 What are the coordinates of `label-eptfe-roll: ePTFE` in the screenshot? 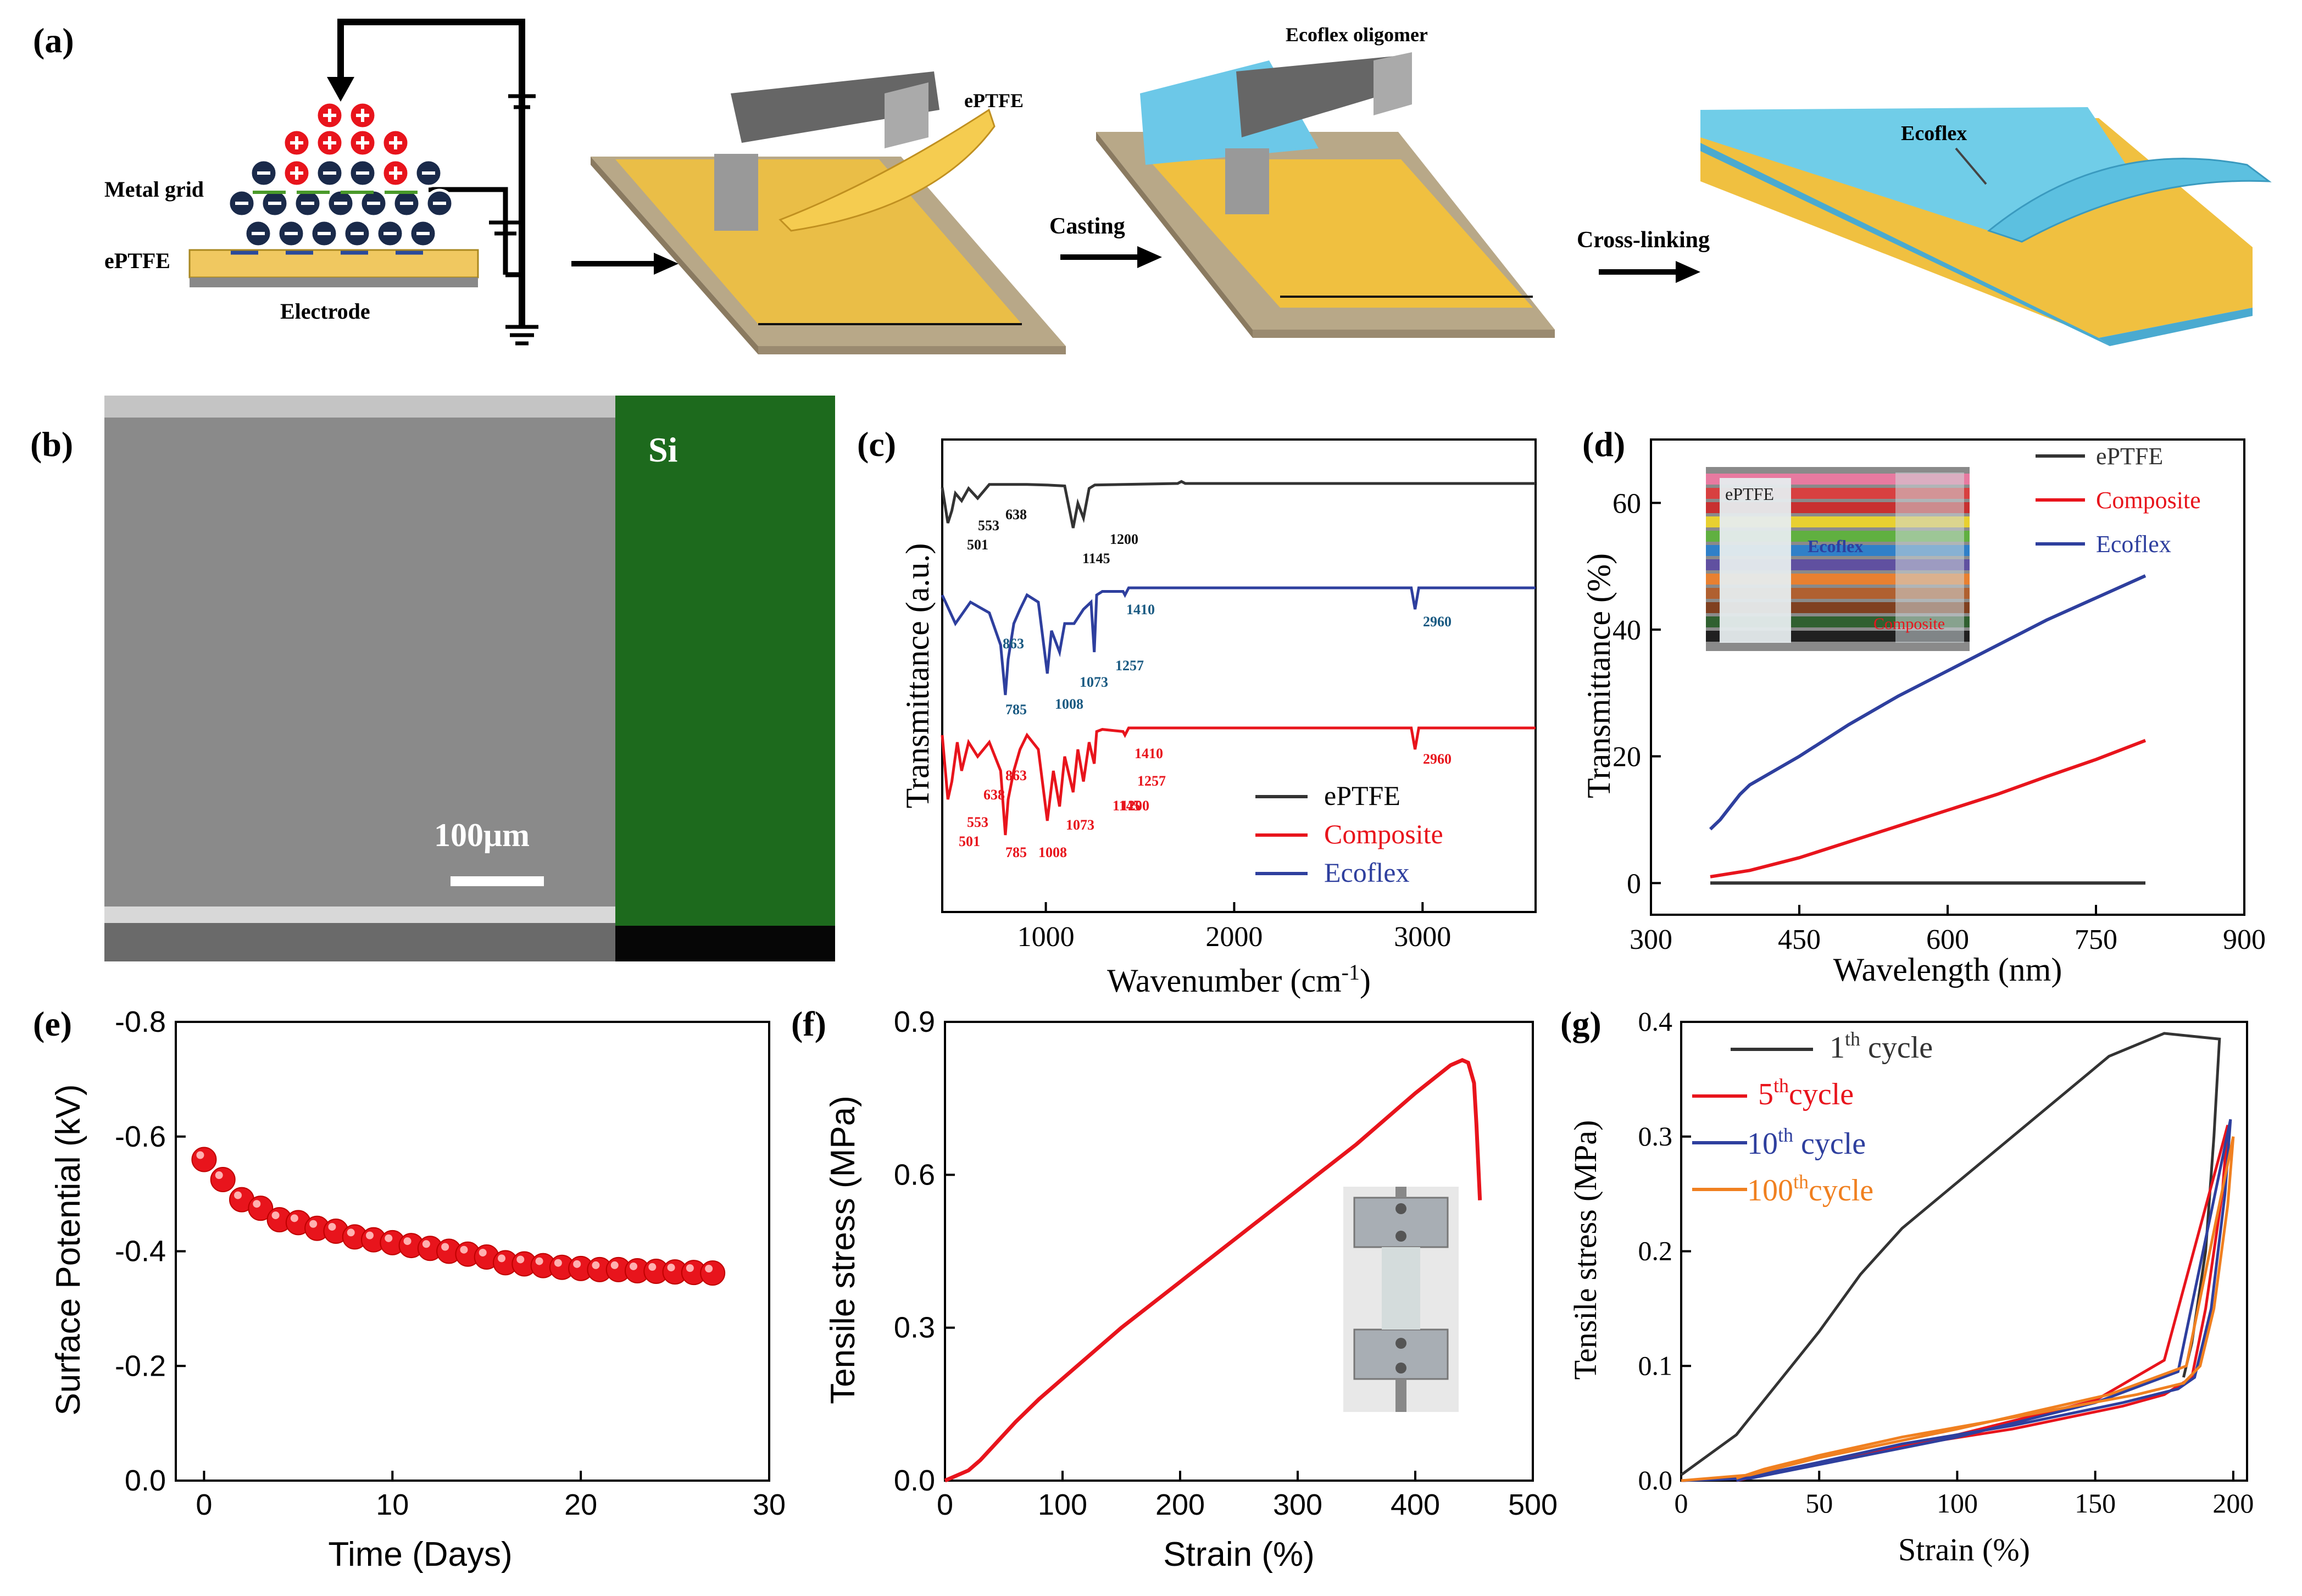 It's located at (994, 101).